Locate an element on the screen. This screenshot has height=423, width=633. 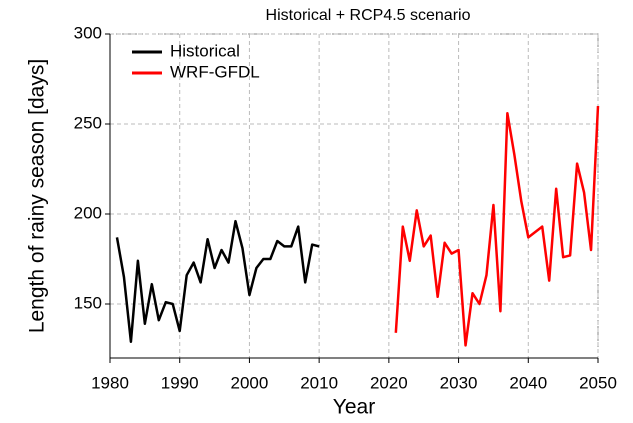
x-axis-label: Year is located at coordinates (354, 407).